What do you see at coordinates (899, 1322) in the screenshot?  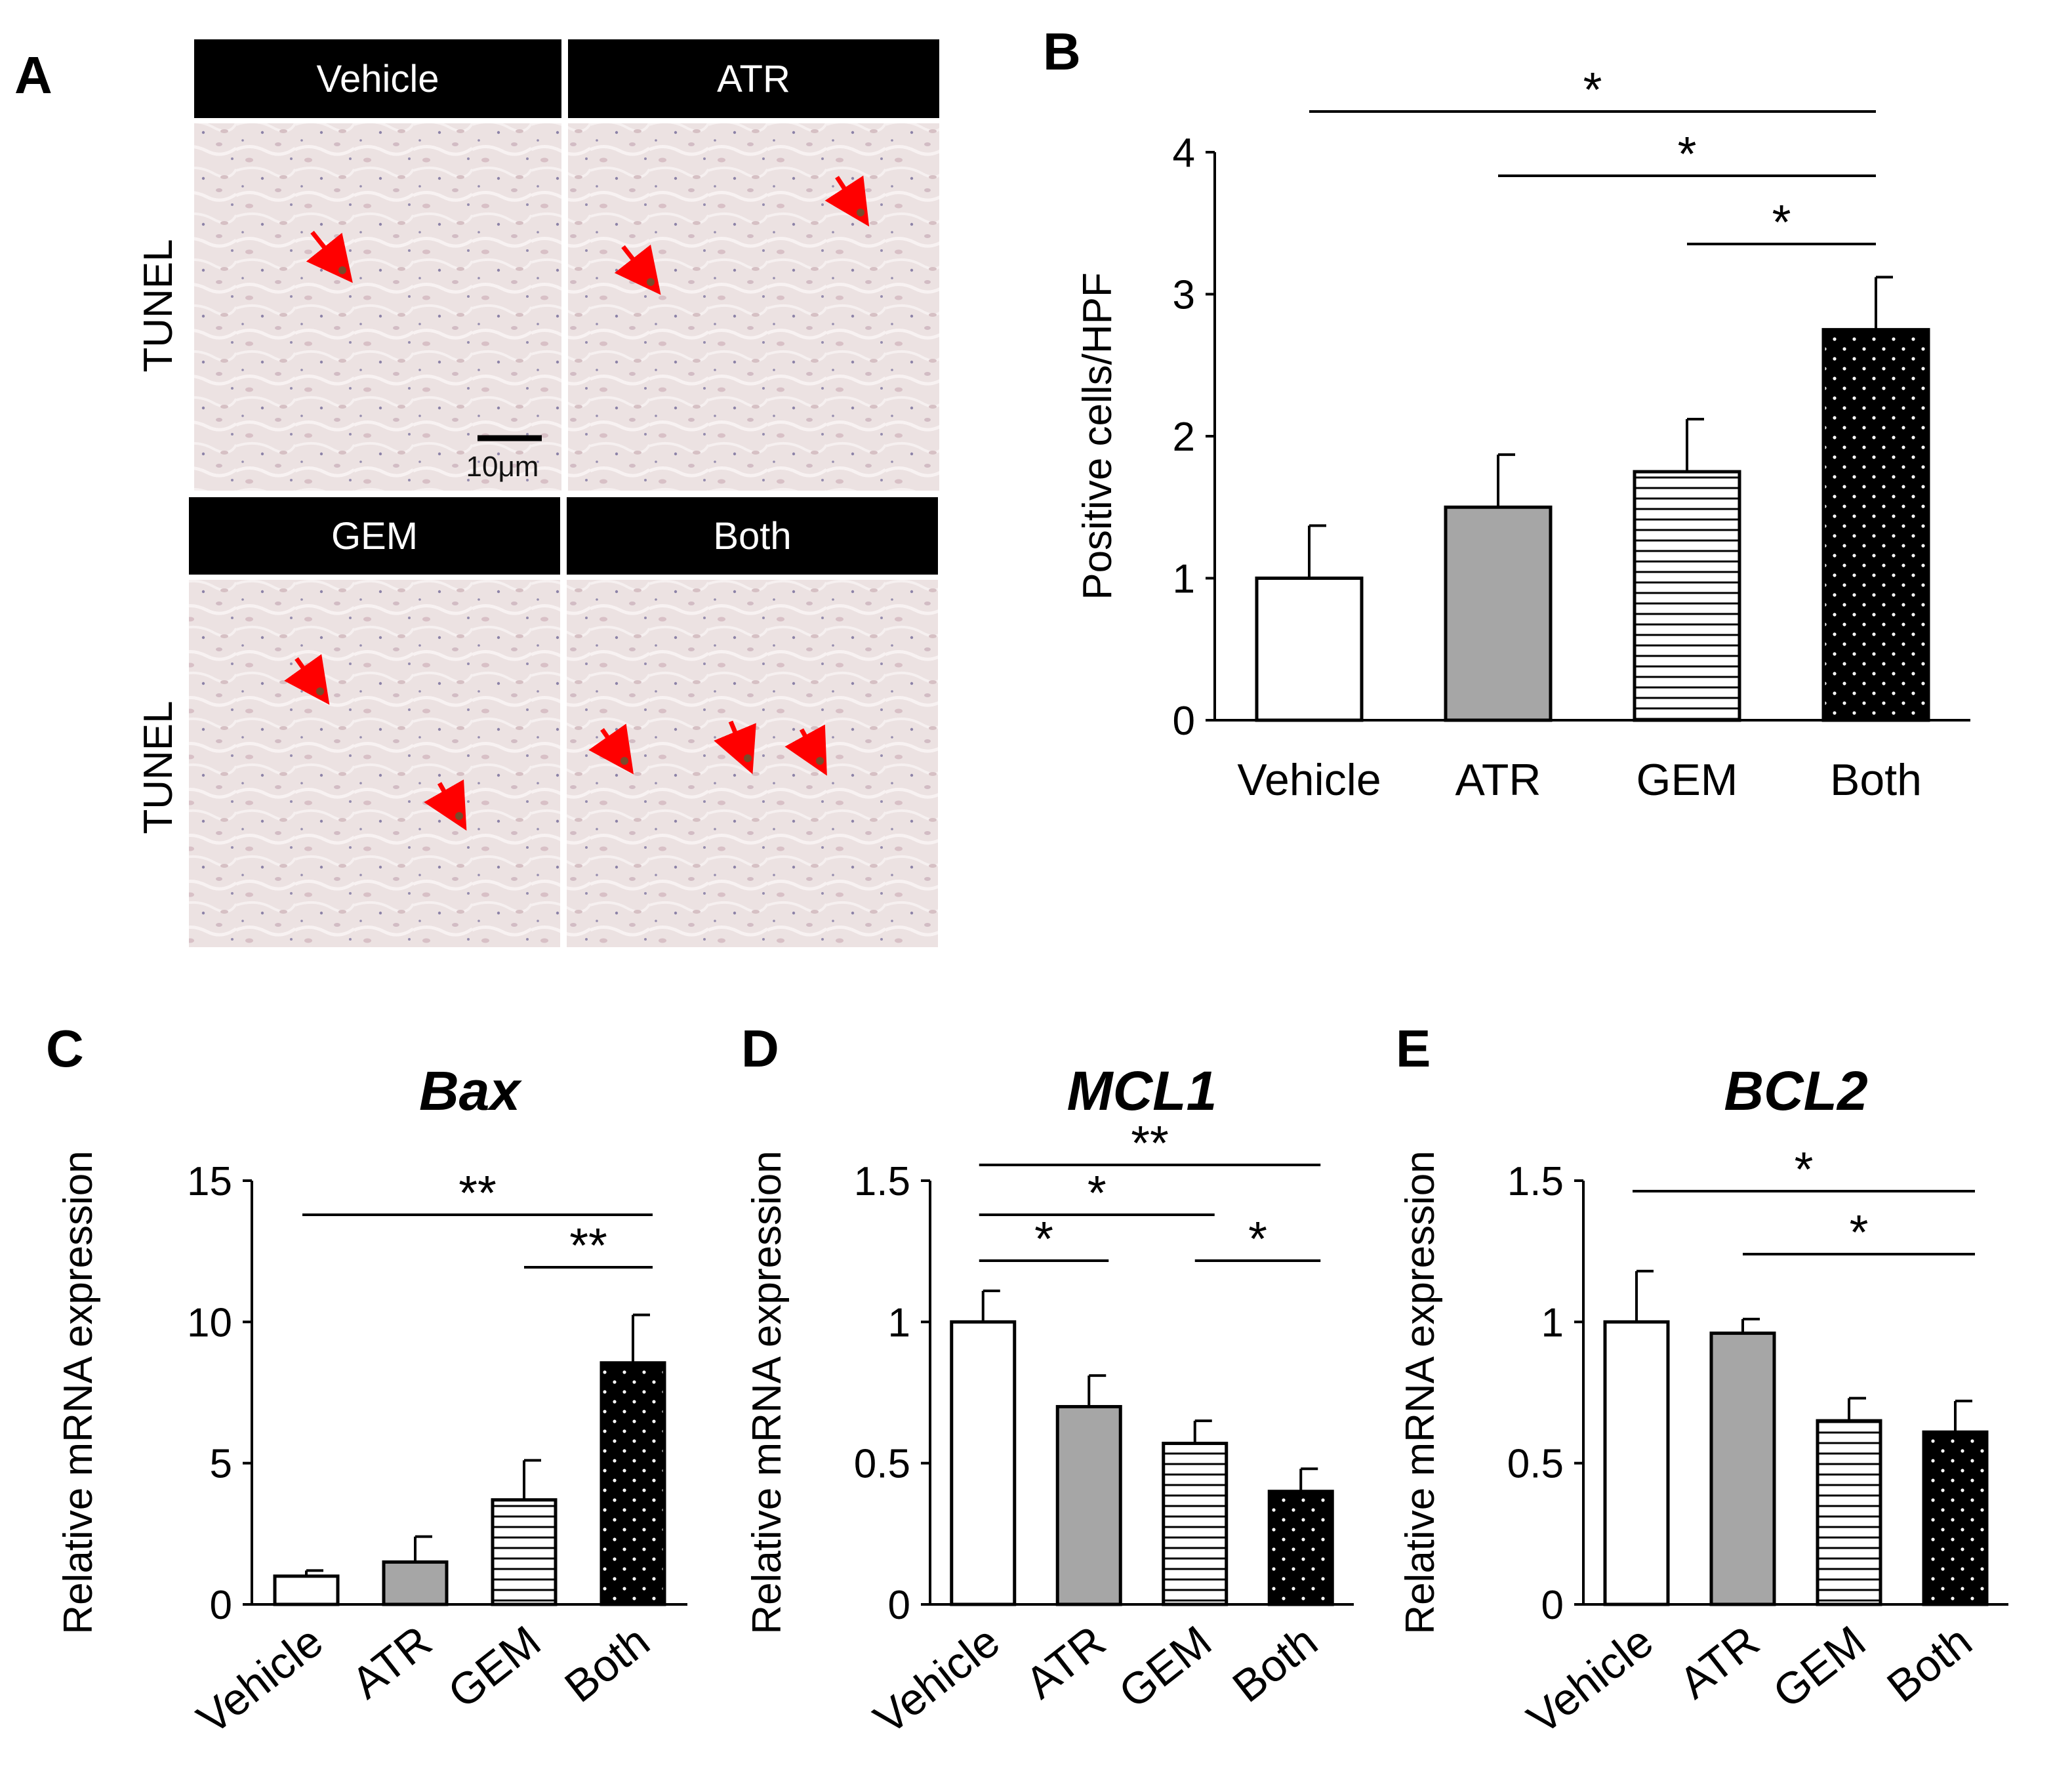 I see `chart-d-y-tick-label: 1` at bounding box center [899, 1322].